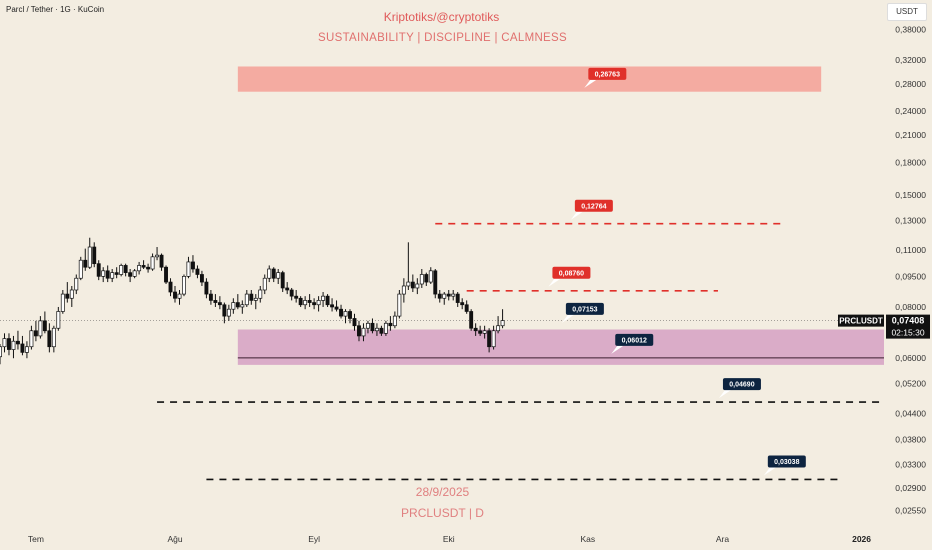 The image size is (932, 550). Describe the element at coordinates (741, 385) in the screenshot. I see `level-label-text: 0,04690` at that location.